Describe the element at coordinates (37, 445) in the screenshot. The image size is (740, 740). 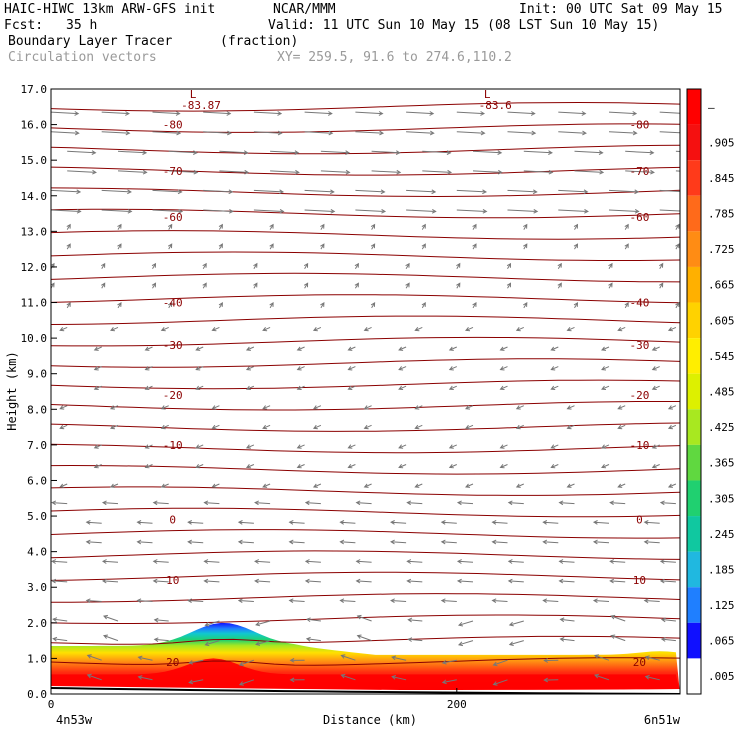
I see `y-tick-label: 7.0` at that location.